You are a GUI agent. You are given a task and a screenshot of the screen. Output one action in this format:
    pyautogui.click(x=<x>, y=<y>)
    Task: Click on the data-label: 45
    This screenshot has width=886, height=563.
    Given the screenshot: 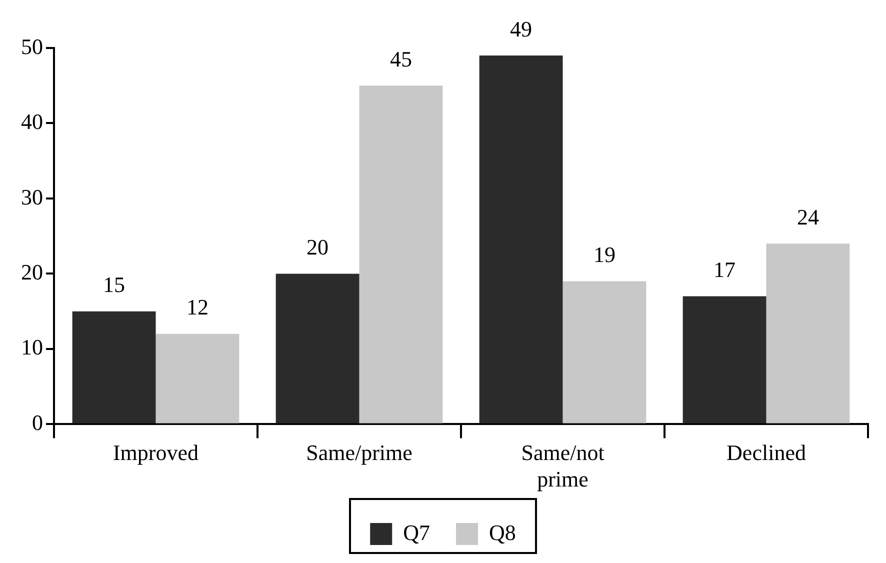 What is the action you would take?
    pyautogui.click(x=401, y=59)
    